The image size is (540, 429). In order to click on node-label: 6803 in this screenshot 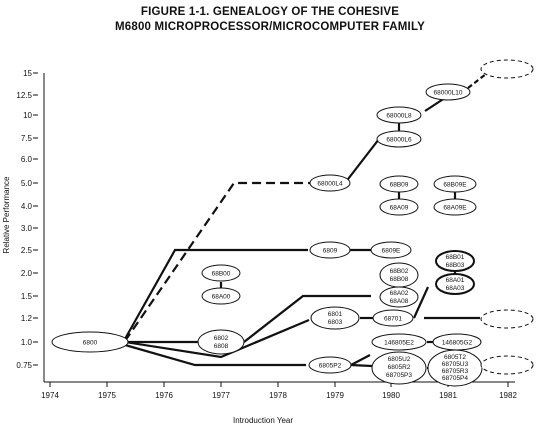, I will do `click(335, 322)`.